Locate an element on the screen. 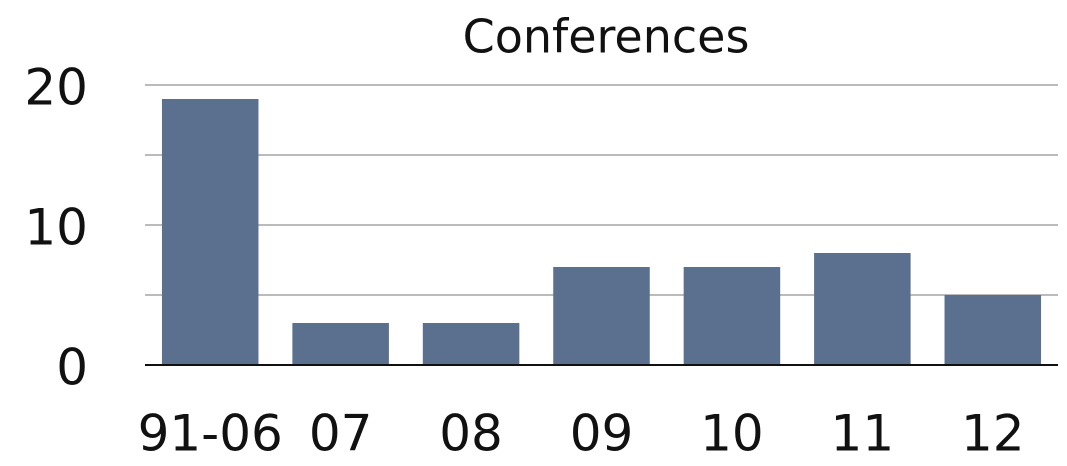 The width and height of the screenshot is (1067, 466). y-tick-label: 0 is located at coordinates (72, 368).